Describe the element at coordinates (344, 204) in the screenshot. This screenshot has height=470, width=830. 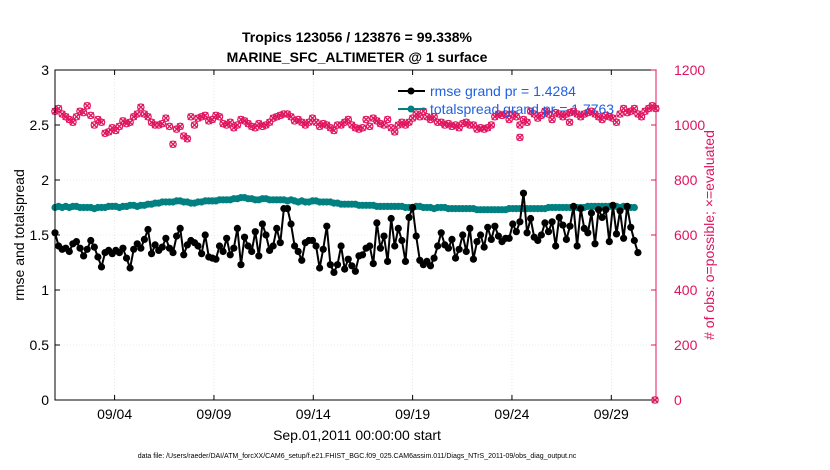
I see `series-totalspread` at that location.